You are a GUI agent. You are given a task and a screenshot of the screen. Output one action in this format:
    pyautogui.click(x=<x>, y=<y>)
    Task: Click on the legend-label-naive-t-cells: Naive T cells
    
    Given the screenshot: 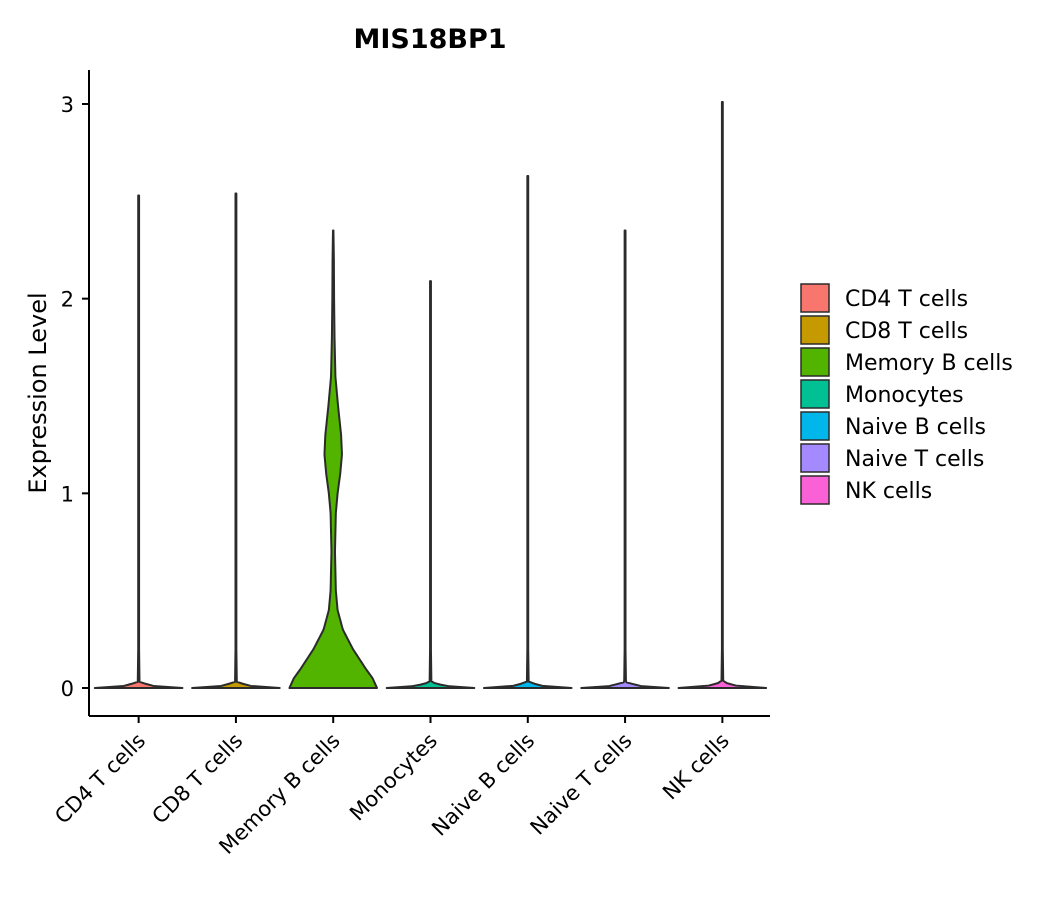 What is the action you would take?
    pyautogui.click(x=914, y=459)
    